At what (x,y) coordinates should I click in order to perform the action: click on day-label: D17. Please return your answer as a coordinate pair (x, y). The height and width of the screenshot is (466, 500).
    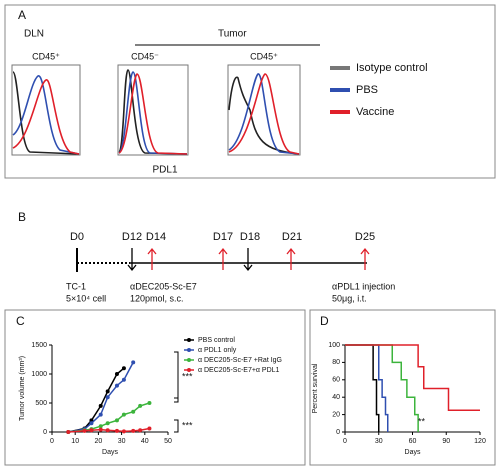
    Looking at the image, I should click on (223, 237).